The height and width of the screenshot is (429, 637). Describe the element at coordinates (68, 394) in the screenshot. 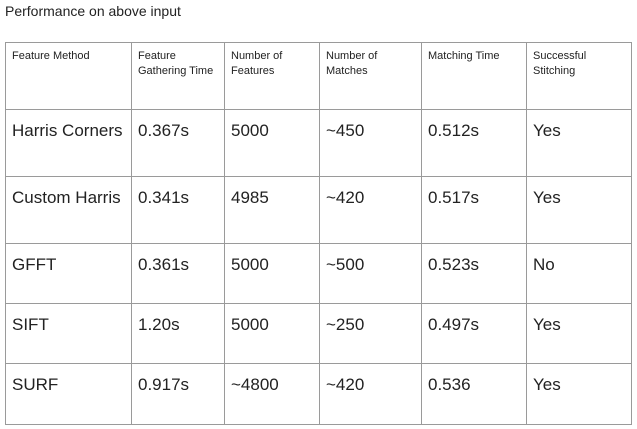

I see `cell-feature-method: SURF` at that location.